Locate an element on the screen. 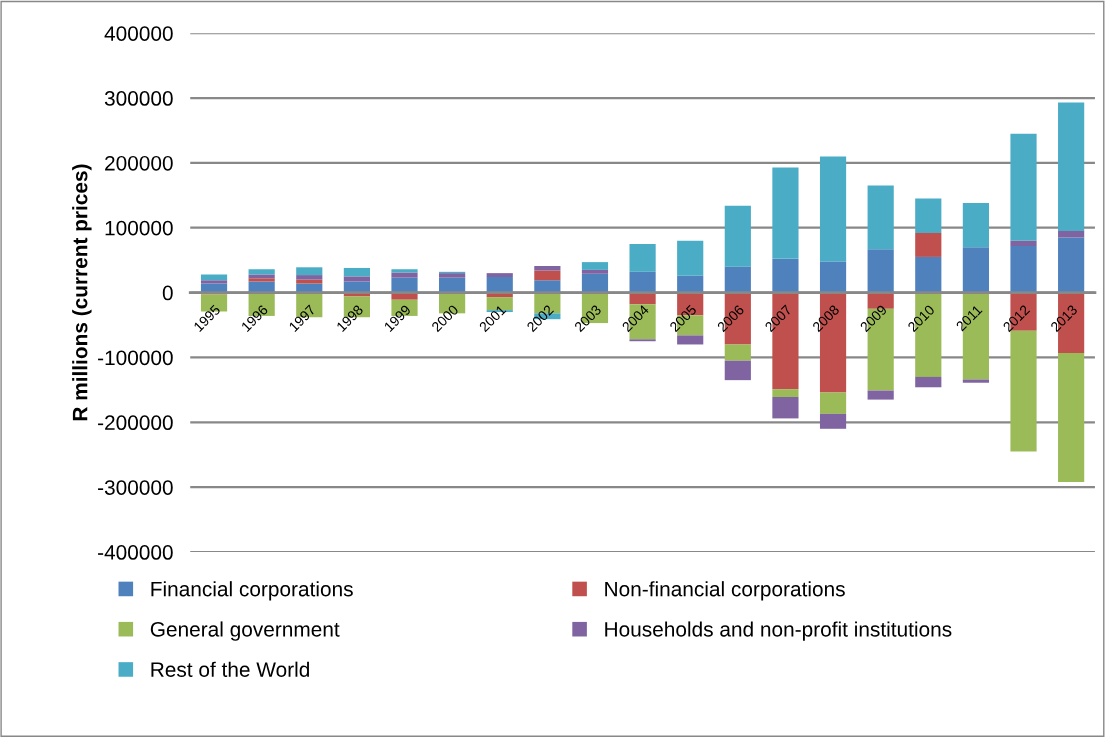 The width and height of the screenshot is (1106, 737). y-tick-label: 400000 is located at coordinates (138, 33).